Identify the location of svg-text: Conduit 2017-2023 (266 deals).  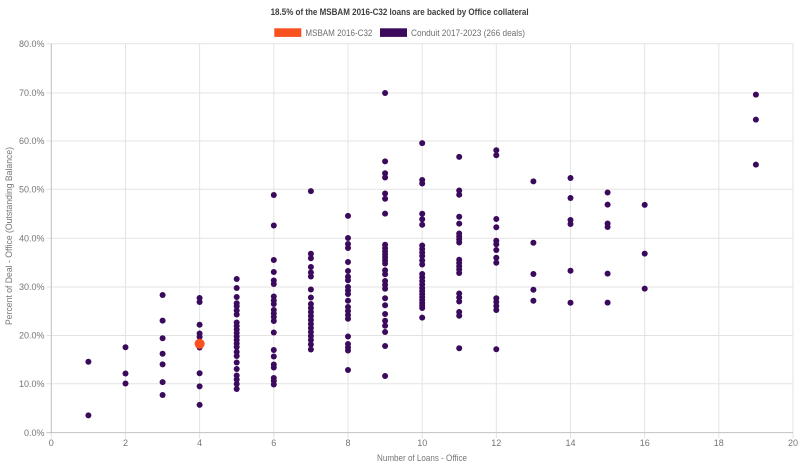
(468, 33).